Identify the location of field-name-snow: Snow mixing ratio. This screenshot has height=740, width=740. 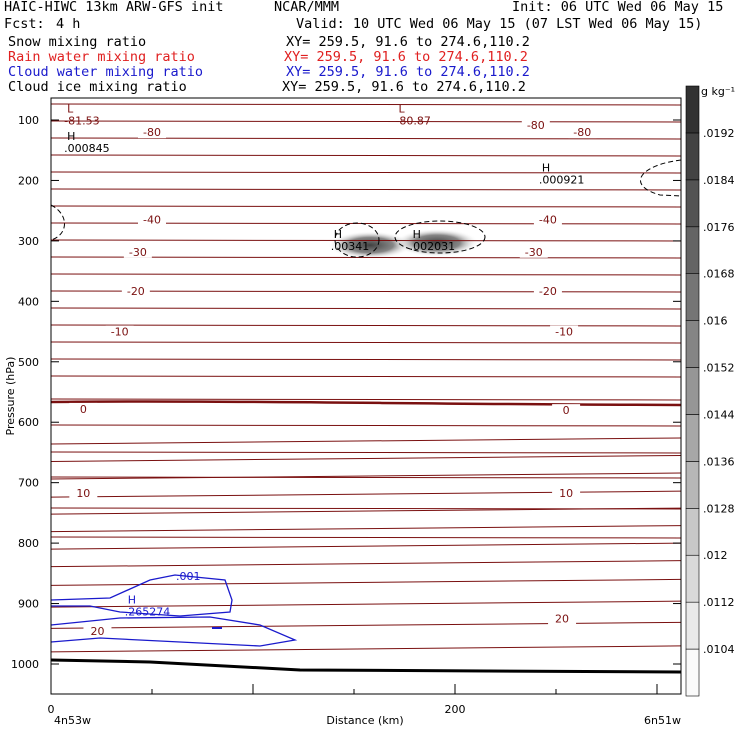
(77, 42).